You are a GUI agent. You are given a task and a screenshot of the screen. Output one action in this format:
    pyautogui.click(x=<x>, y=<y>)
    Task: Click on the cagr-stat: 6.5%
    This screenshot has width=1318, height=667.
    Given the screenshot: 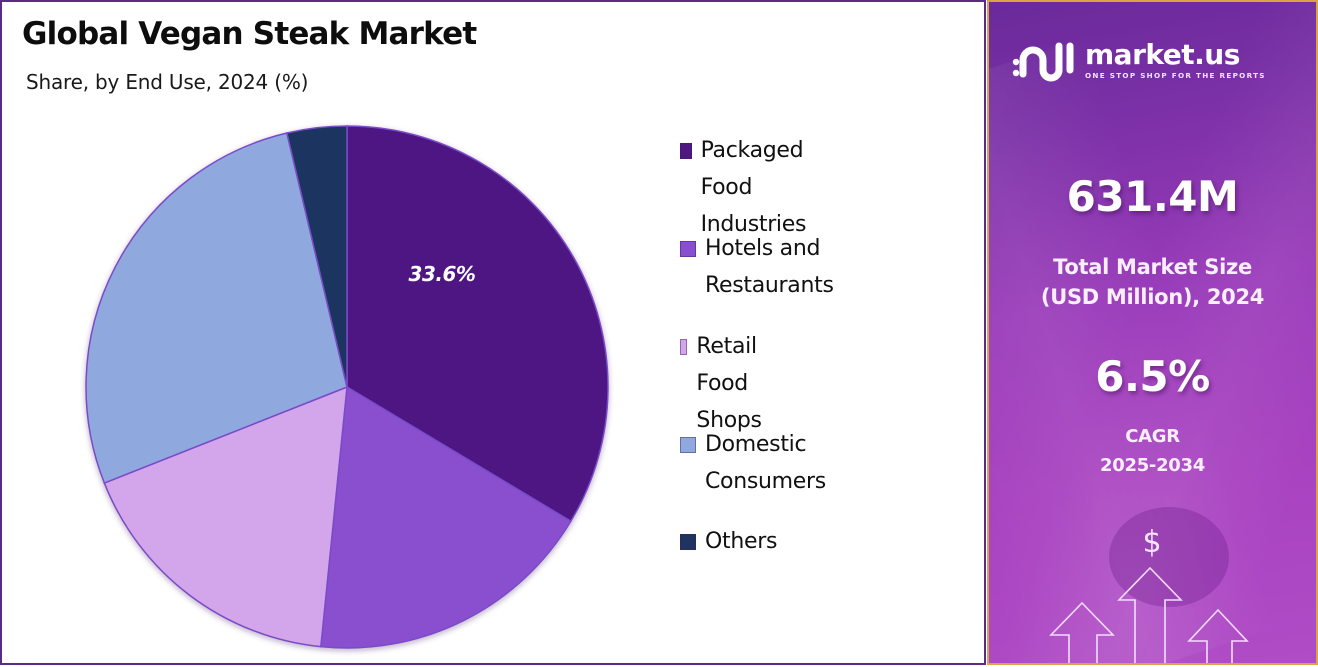 What is the action you would take?
    pyautogui.click(x=1152, y=376)
    